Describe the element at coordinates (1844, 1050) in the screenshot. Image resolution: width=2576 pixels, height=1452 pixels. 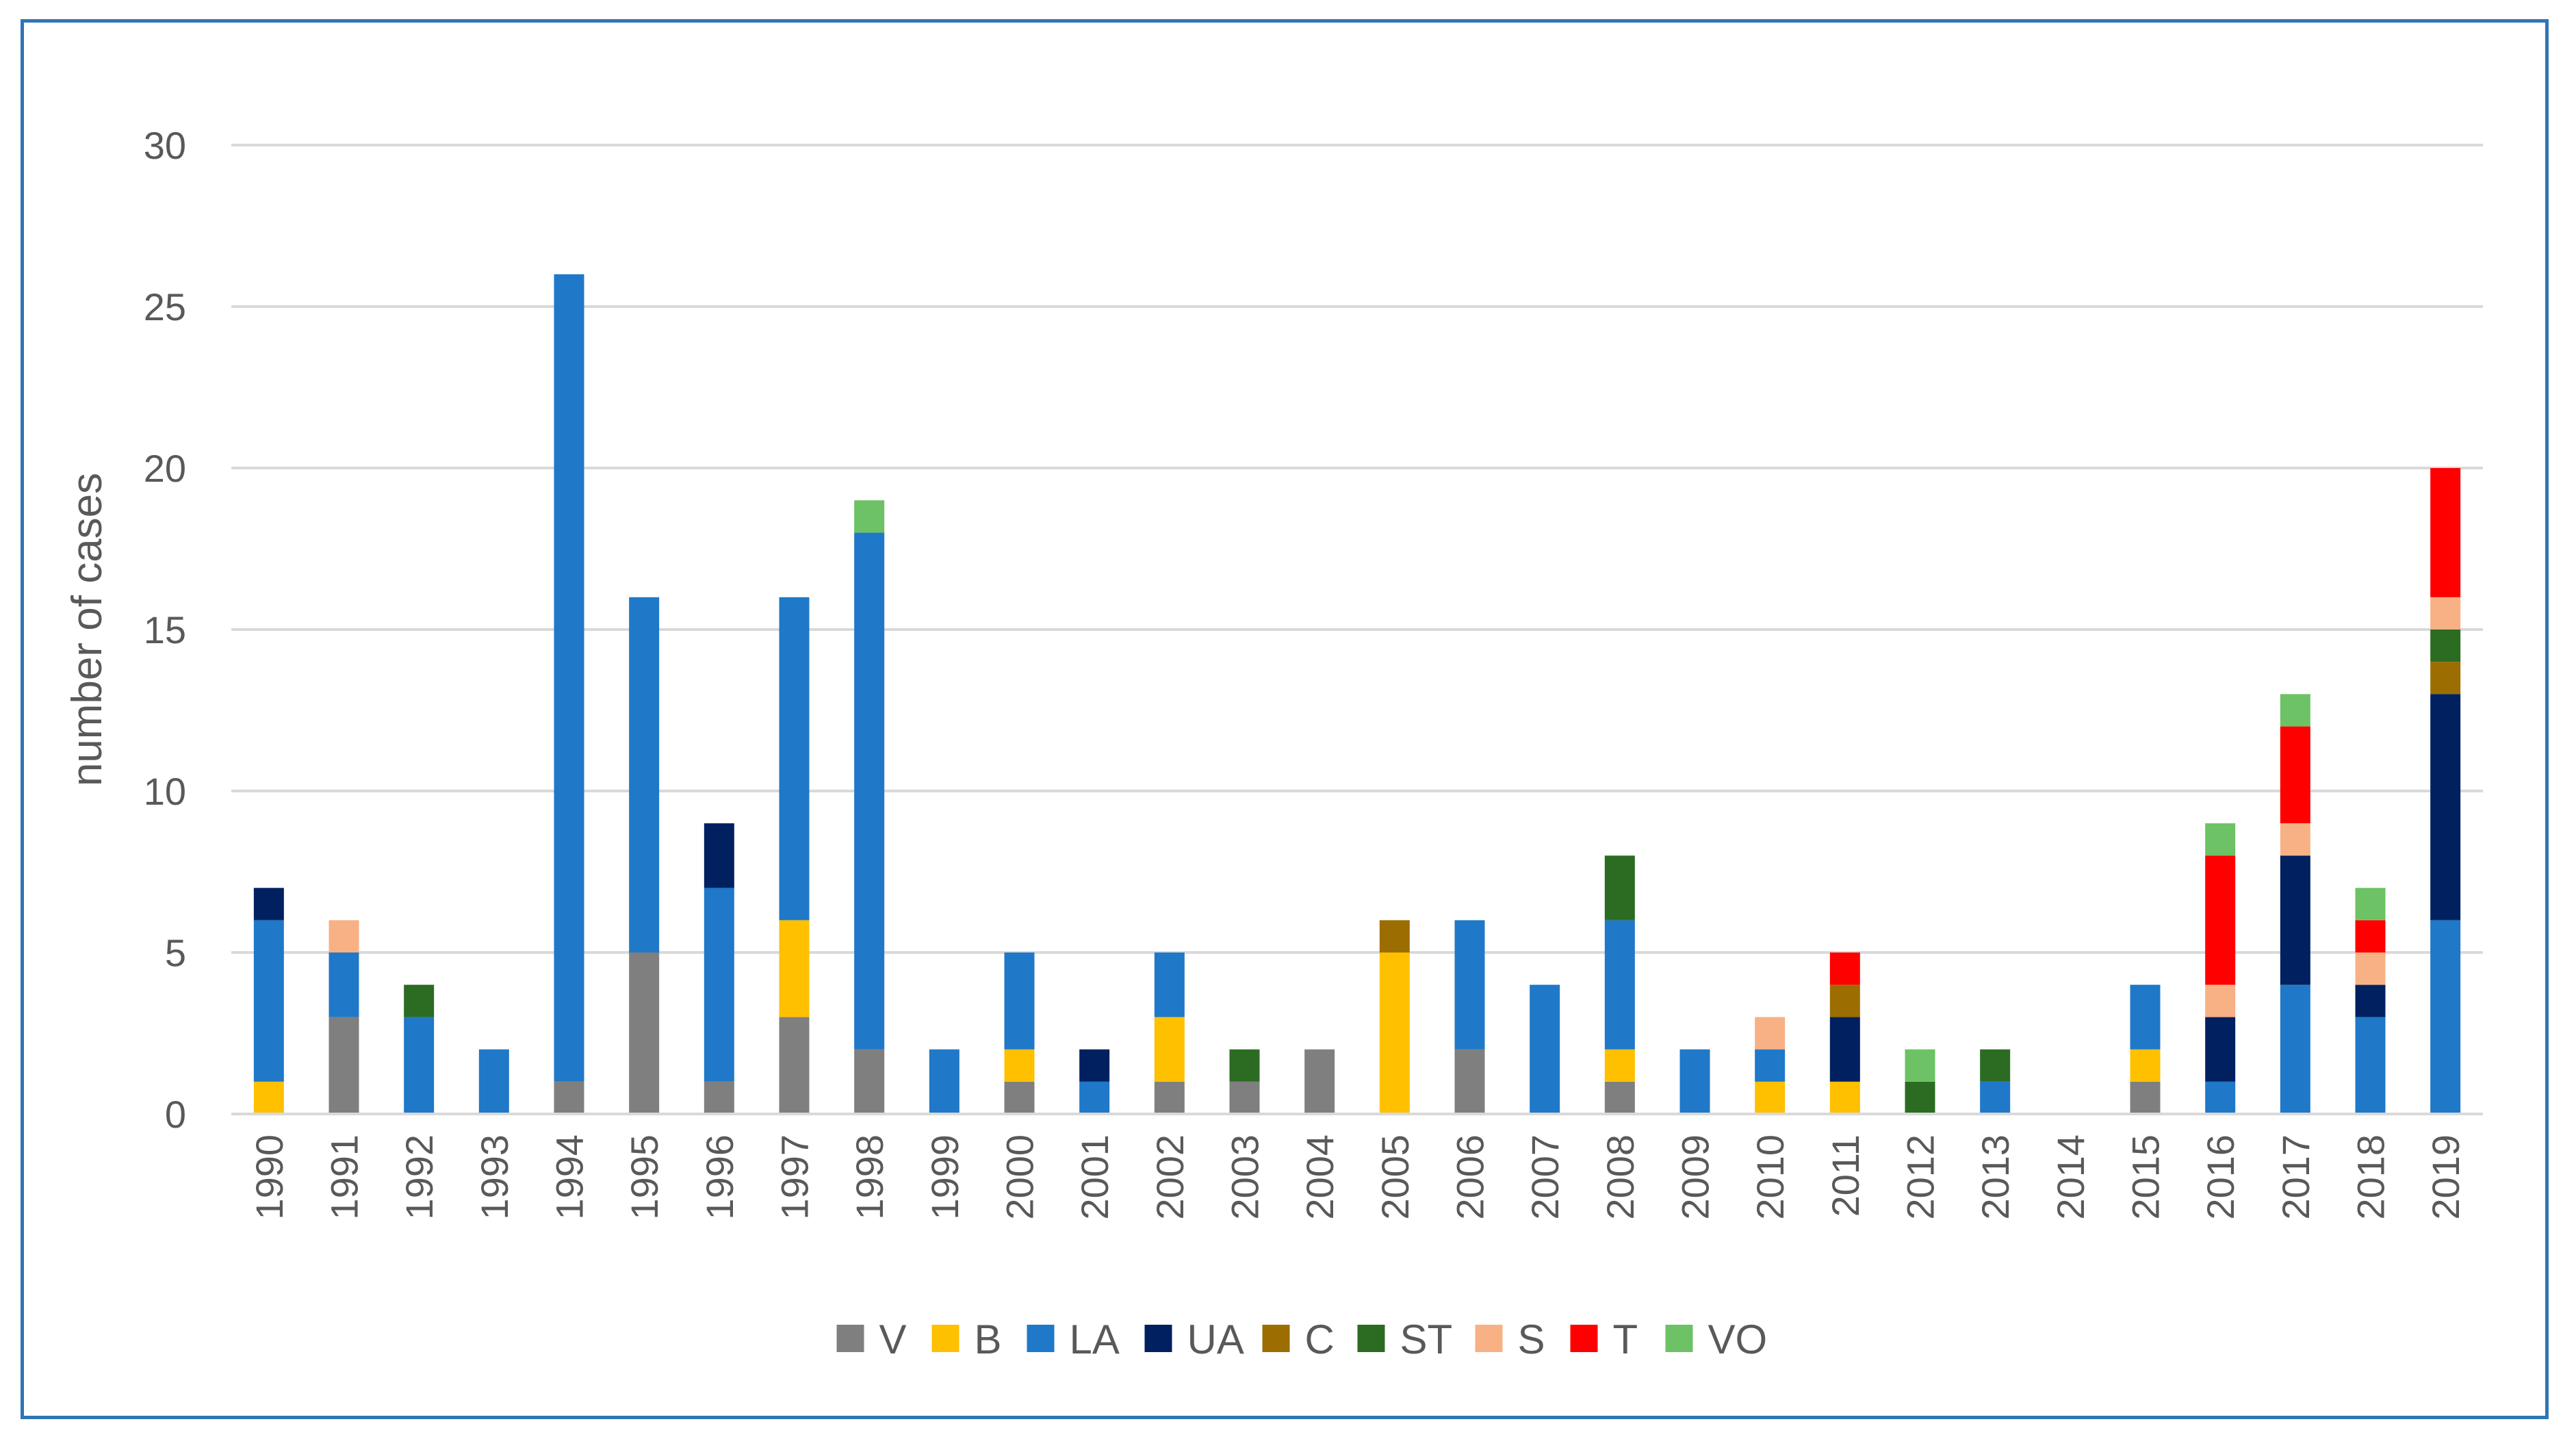
I see `bar-segment-ua-2011` at that location.